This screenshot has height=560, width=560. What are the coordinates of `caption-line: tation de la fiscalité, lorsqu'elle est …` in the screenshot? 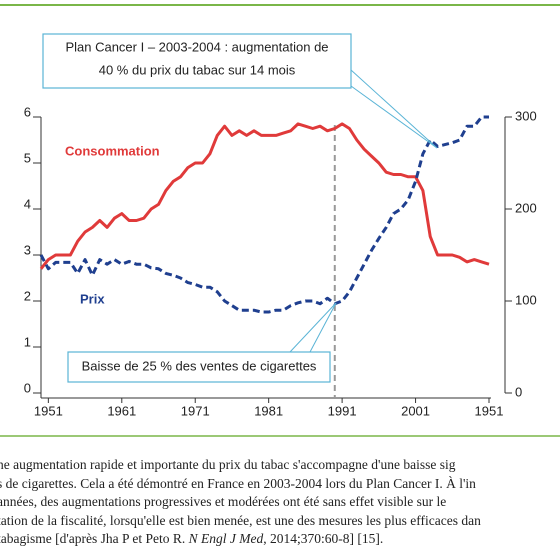 It's located at (240, 520).